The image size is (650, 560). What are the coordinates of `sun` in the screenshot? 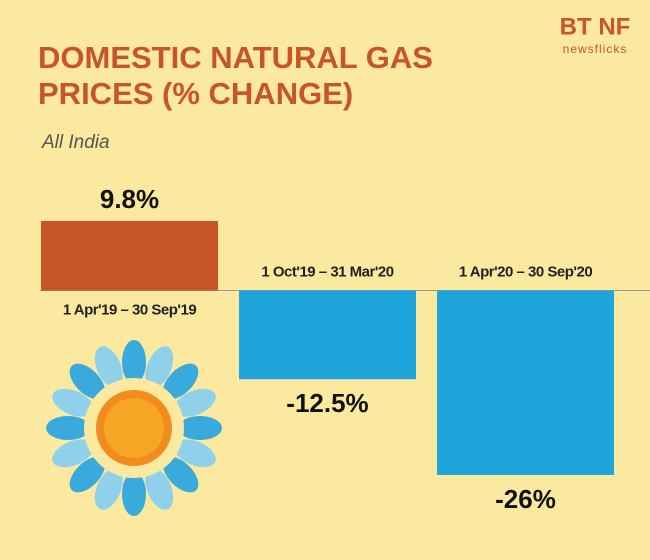 It's located at (134, 428).